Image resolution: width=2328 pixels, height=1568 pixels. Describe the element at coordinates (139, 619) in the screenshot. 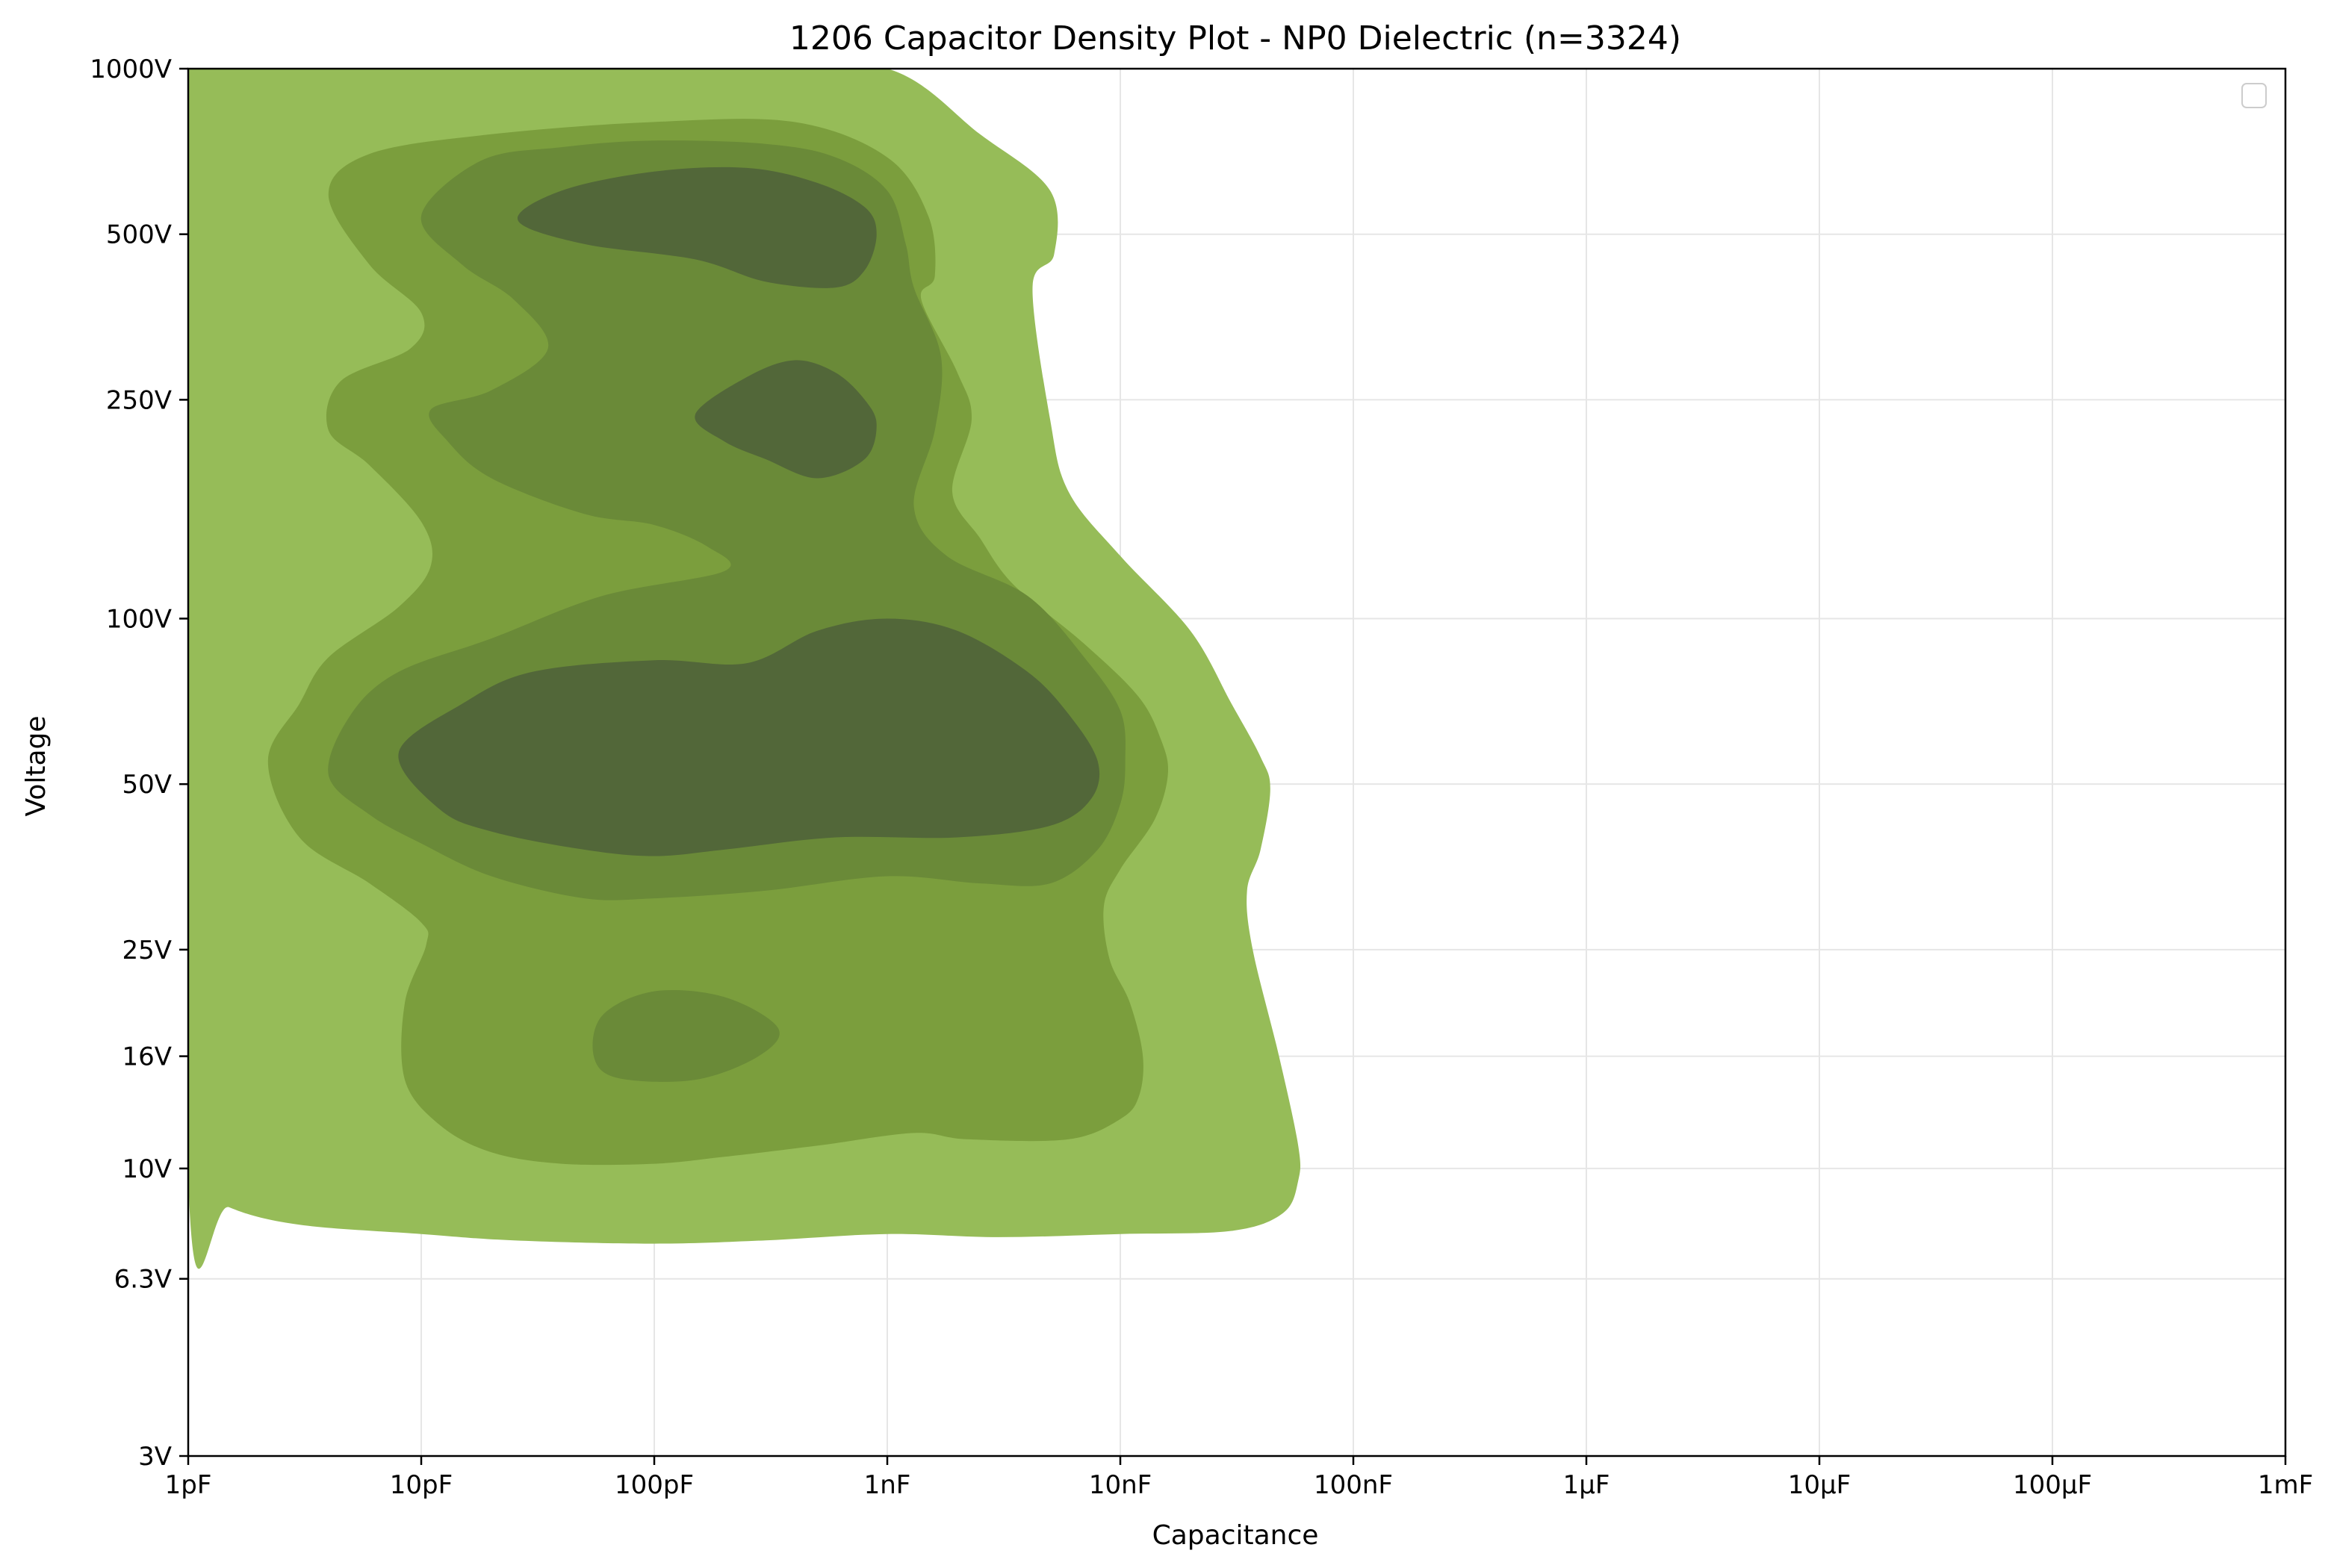

I see `y-tick-label: 100V` at that location.